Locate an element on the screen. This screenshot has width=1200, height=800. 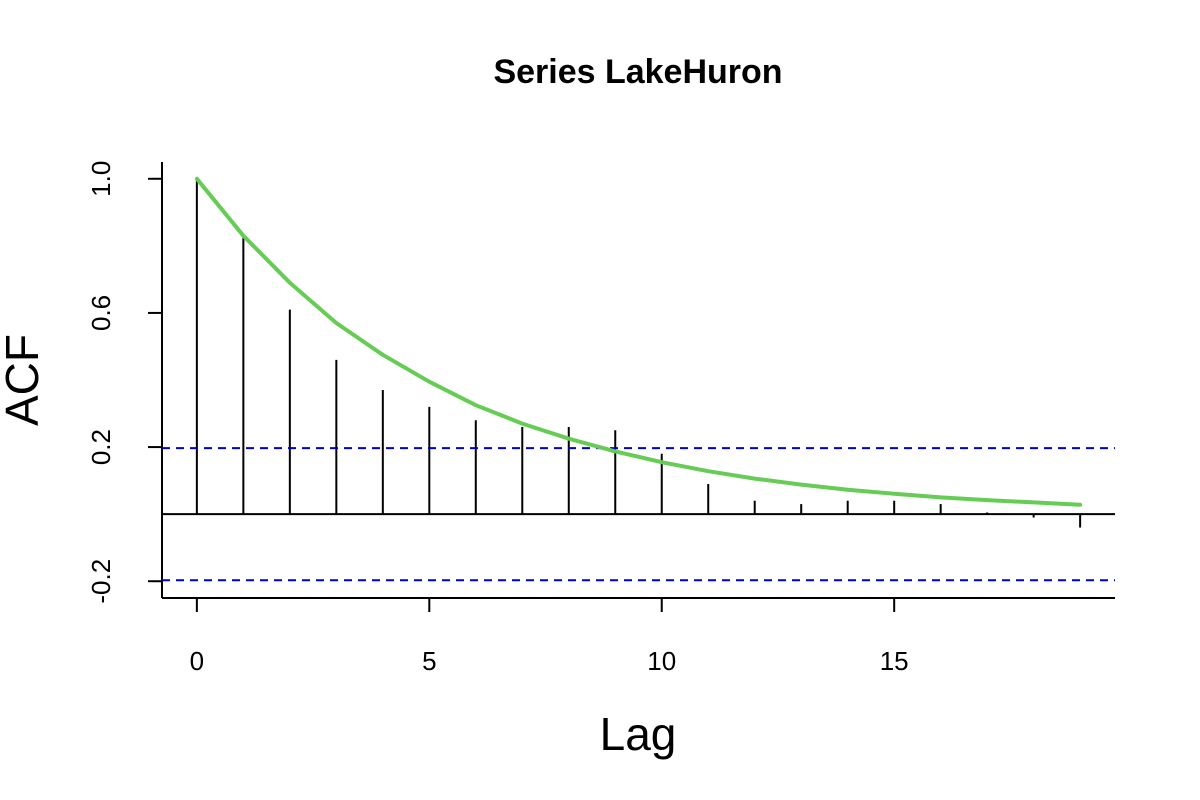
y-tick-label: 0.6 is located at coordinates (101, 313).